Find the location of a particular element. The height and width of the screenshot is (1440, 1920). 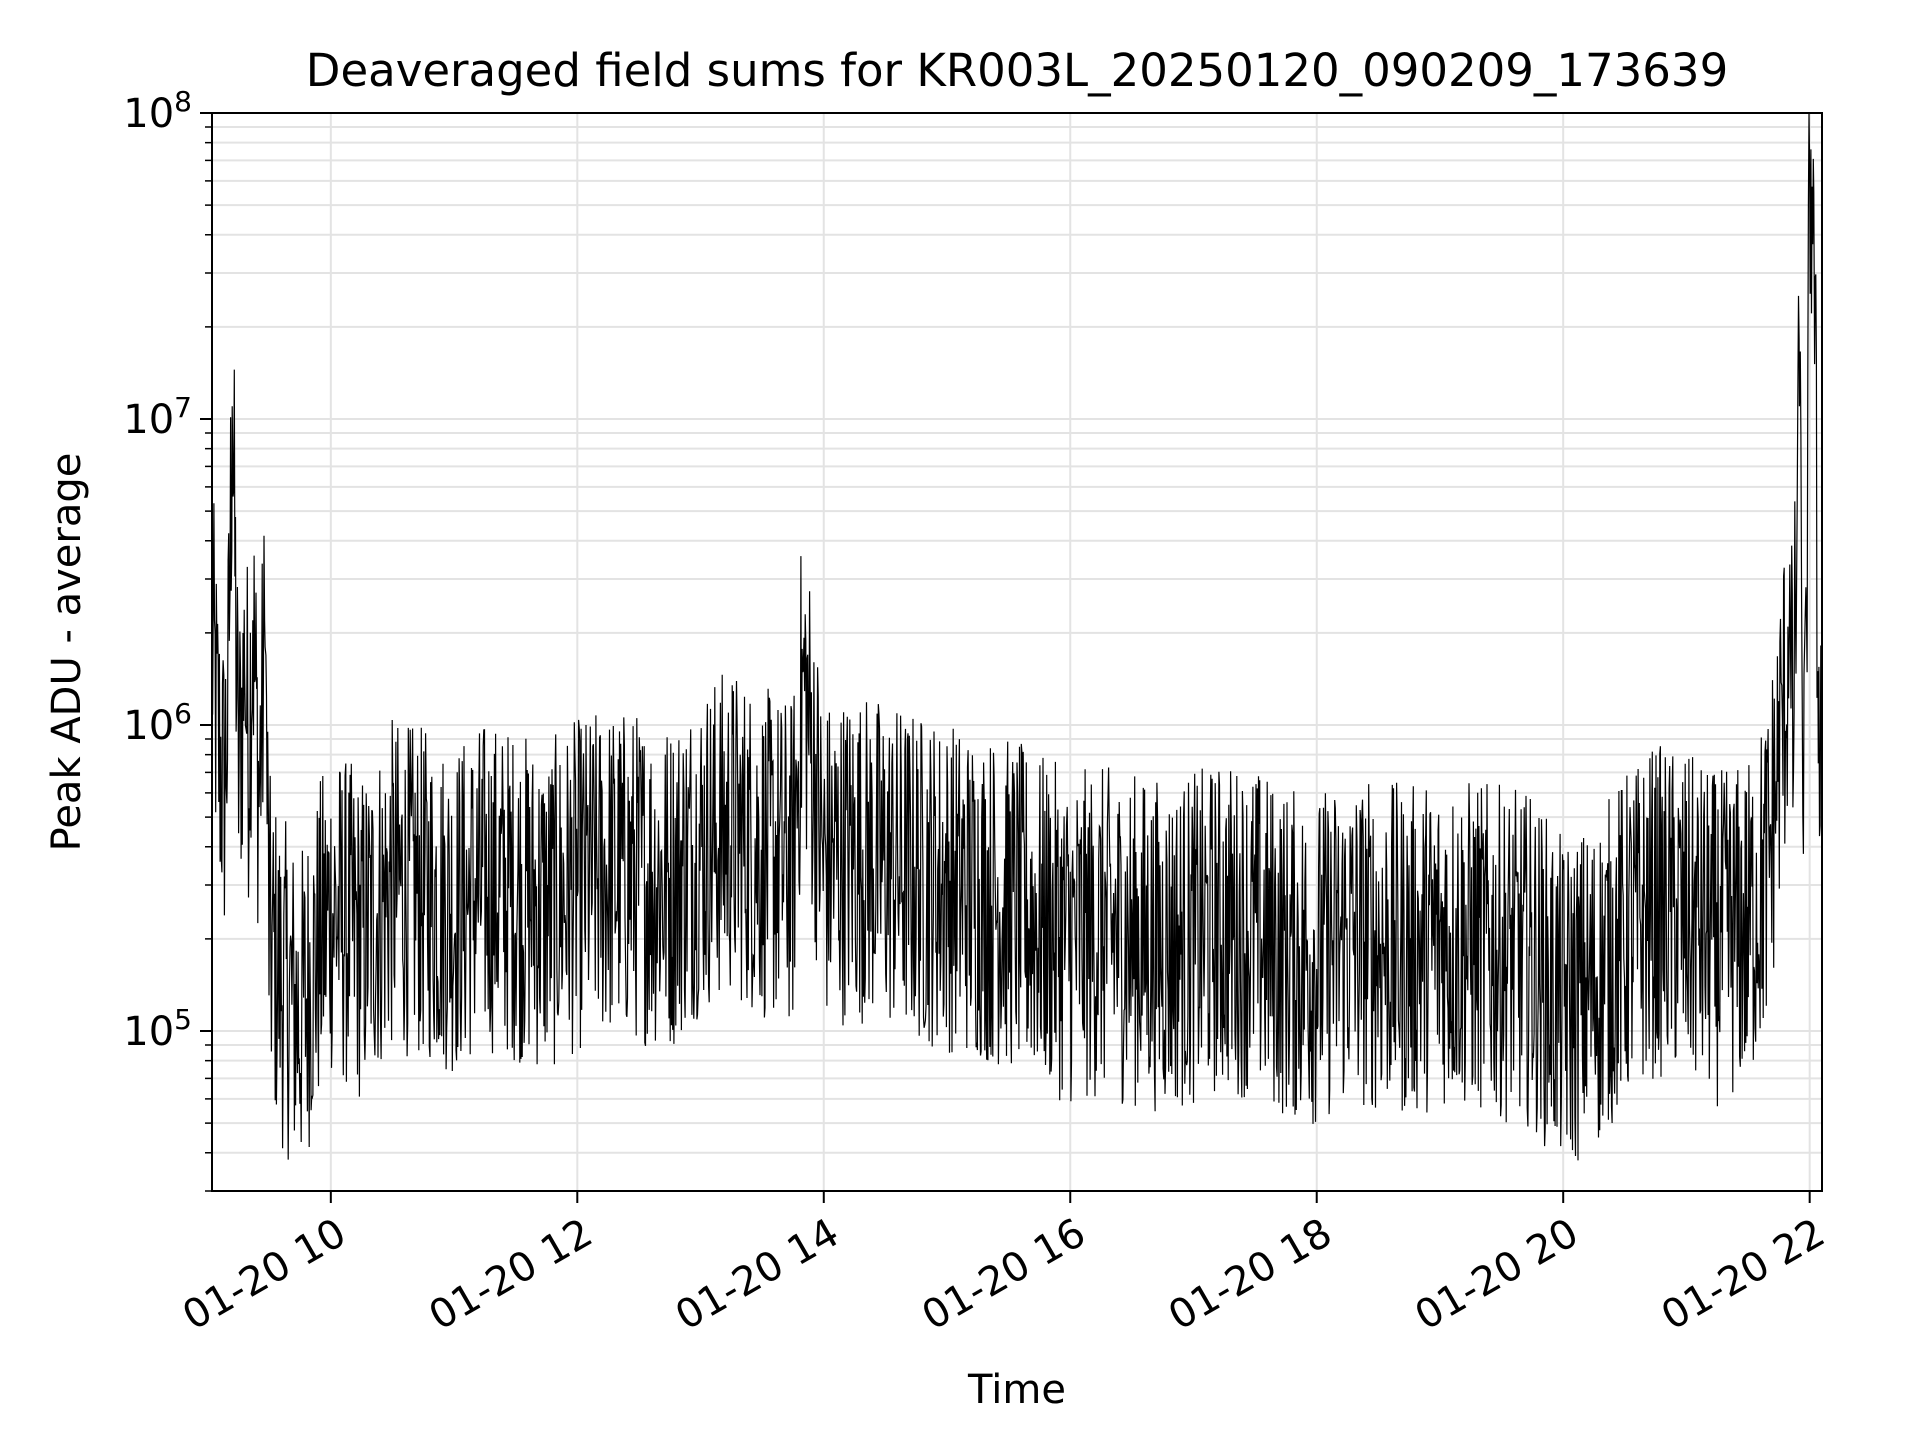

x-axis-label: Time is located at coordinates (1016, 1390).